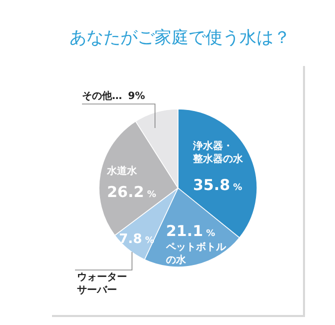 This screenshot has width=335, height=325. What do you see at coordinates (131, 192) in the screenshot?
I see `data-label: 26.2 %` at bounding box center [131, 192].